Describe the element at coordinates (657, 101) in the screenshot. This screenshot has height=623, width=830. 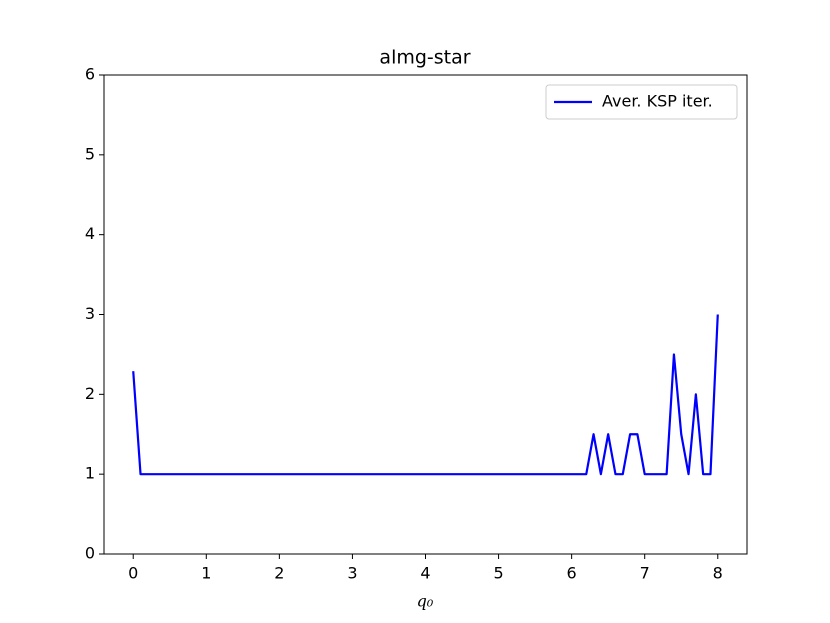
I see `legend-label: Aver. KSP iter.` at that location.